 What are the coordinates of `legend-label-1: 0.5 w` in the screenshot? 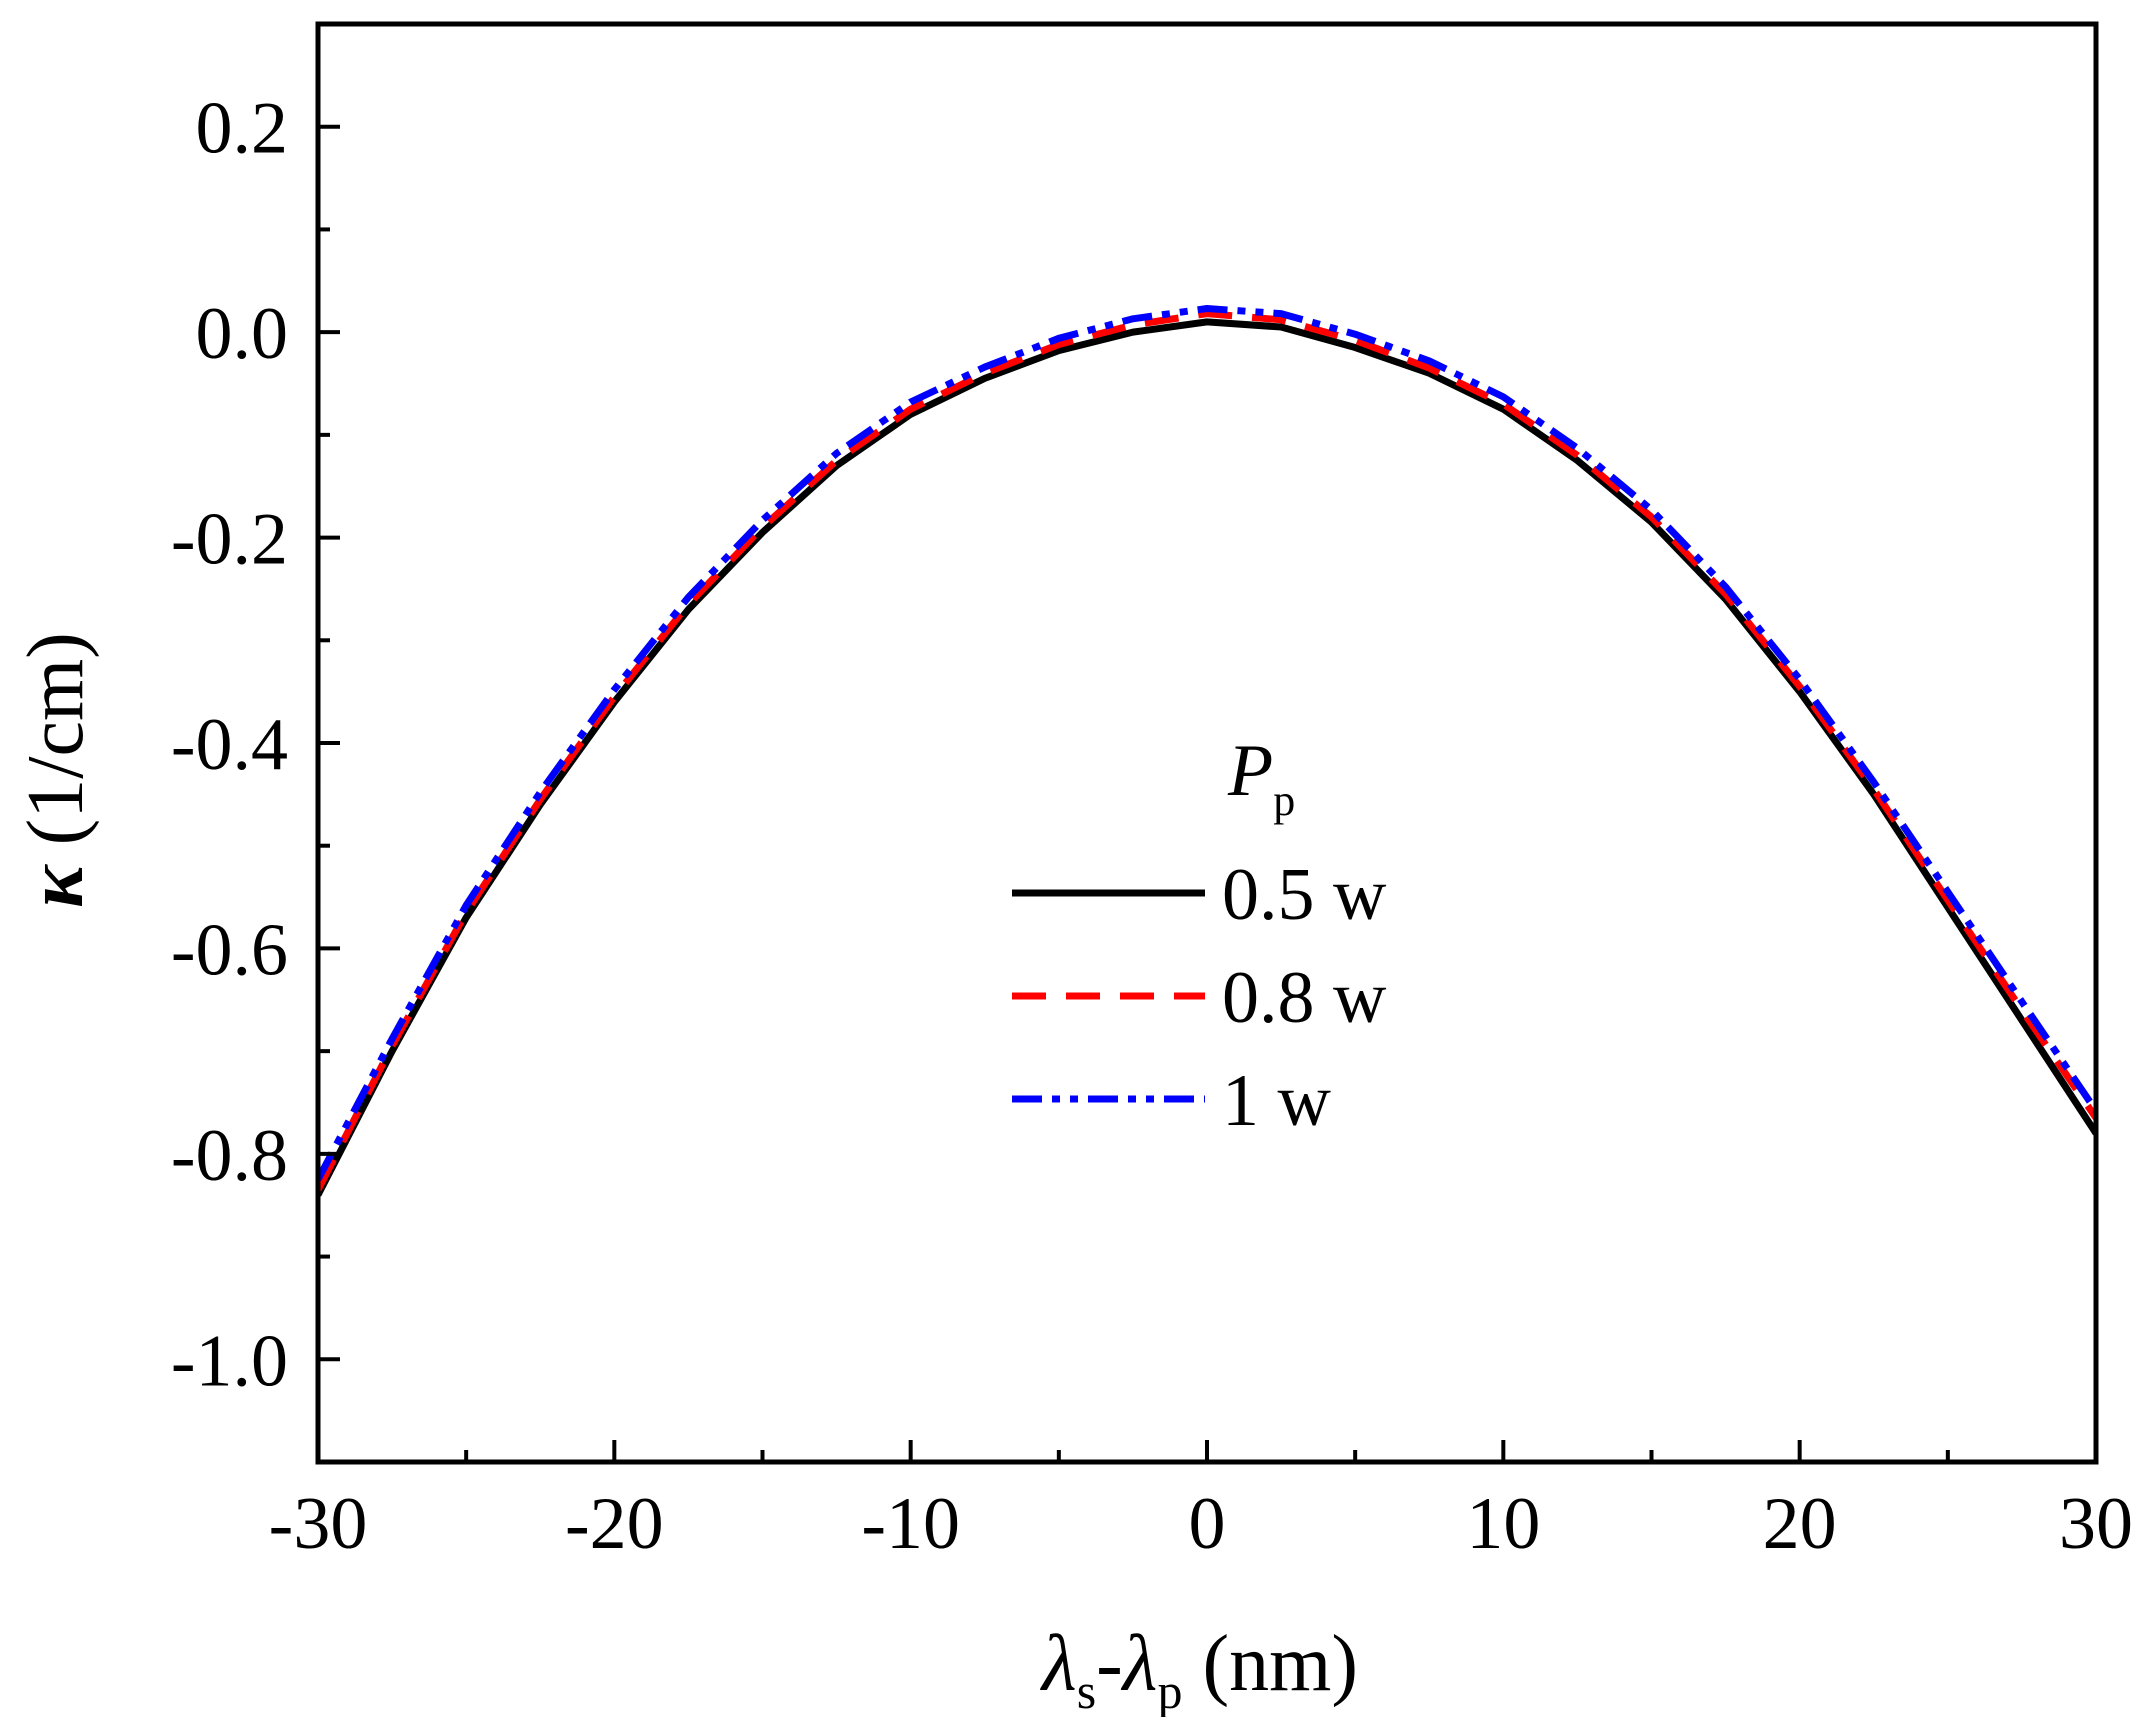 It's located at (1304, 895).